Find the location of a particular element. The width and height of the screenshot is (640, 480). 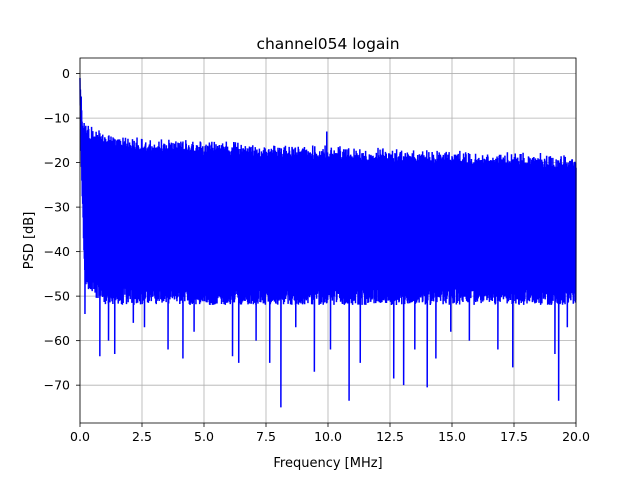

y-tick-label: −60 is located at coordinates (57, 340).